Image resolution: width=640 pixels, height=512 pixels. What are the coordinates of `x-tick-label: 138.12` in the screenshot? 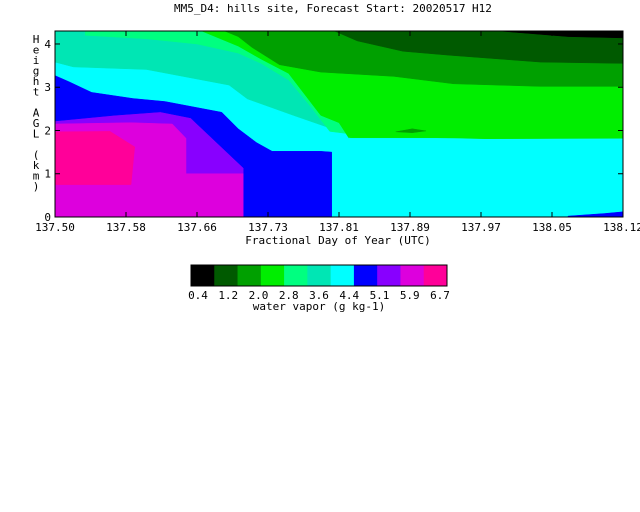 It's located at (621, 227).